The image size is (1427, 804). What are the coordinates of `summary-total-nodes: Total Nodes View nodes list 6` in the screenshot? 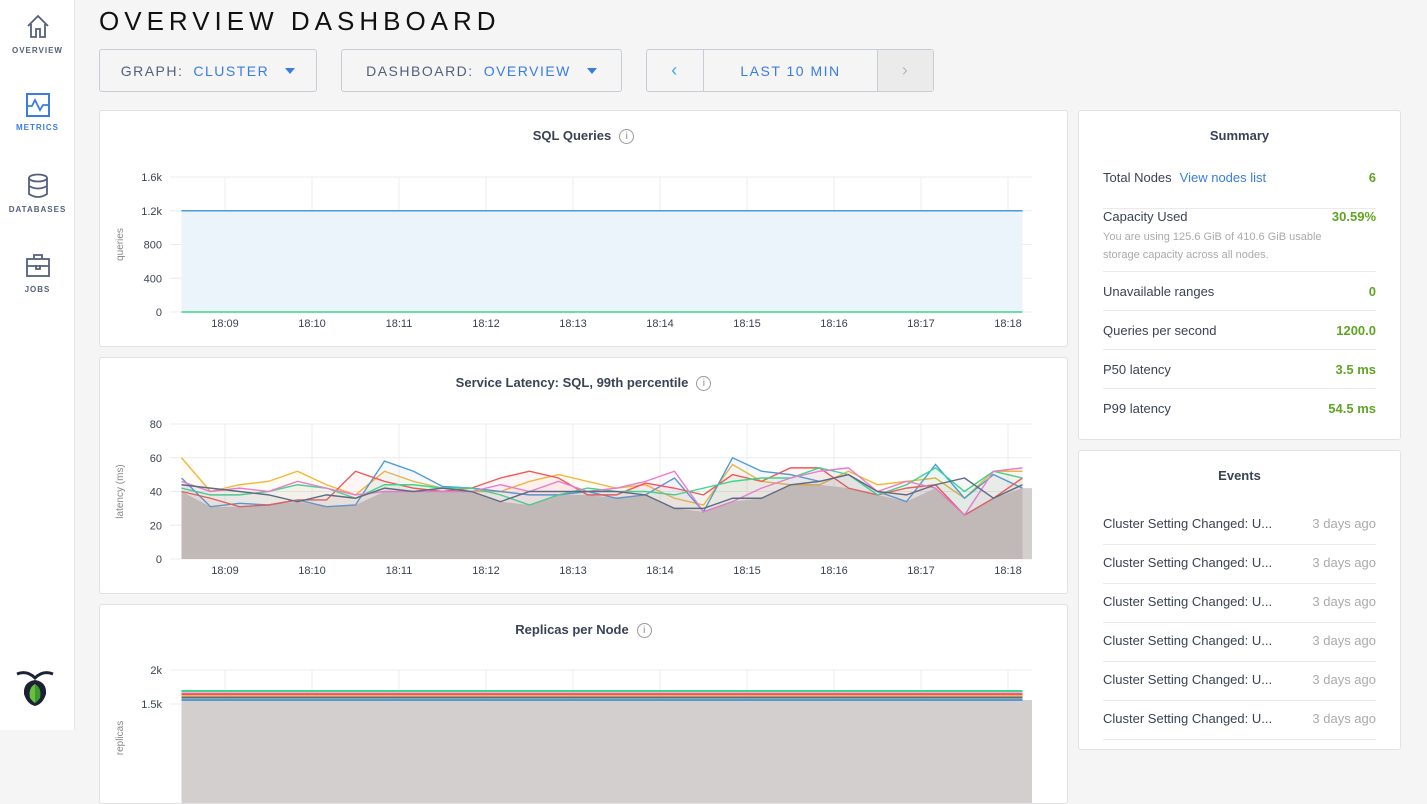 It's located at (1239, 189).